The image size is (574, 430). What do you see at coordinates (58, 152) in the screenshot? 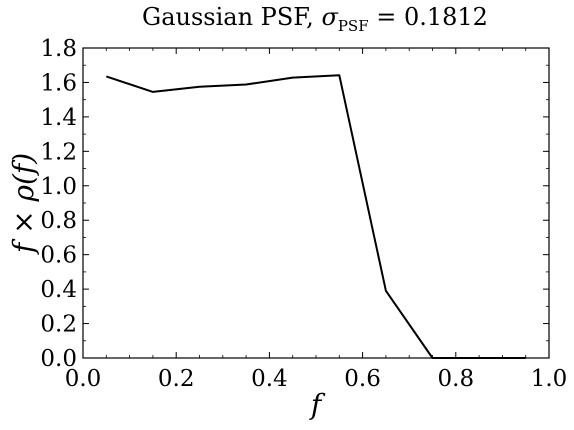
I see `y-tick-label: 1.2` at bounding box center [58, 152].